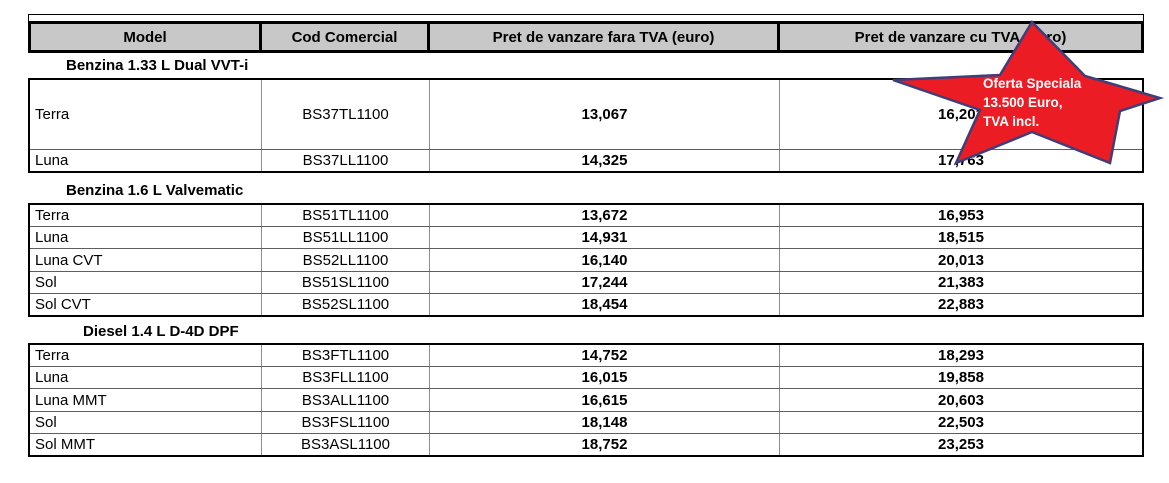 This screenshot has width=1169, height=483. Describe the element at coordinates (346, 304) in the screenshot. I see `cell-cod: BS52SL1100` at that location.